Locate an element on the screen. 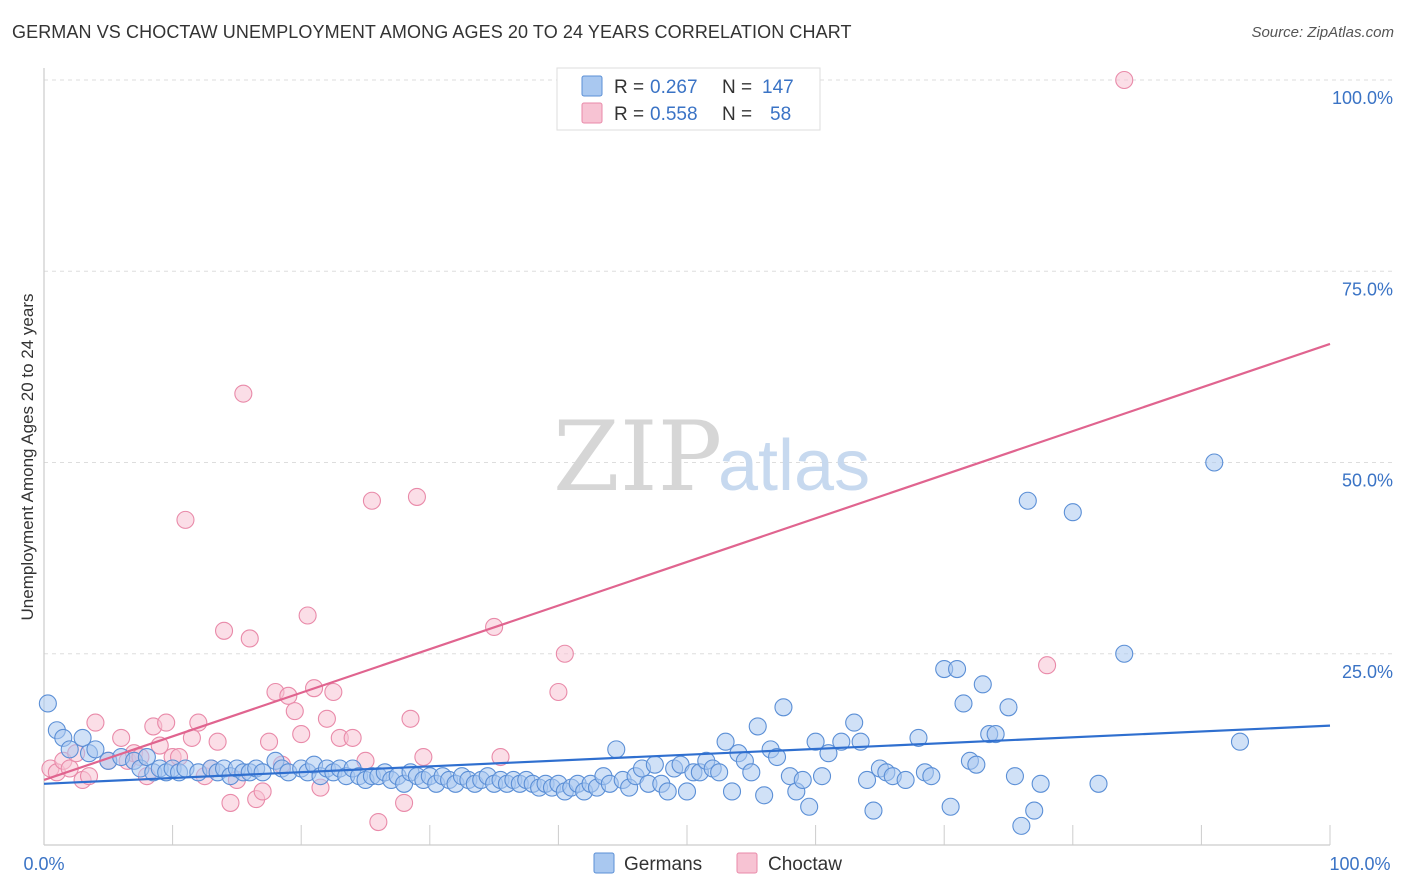  bottom-legend: Germans Choctaw is located at coordinates (717, 863).